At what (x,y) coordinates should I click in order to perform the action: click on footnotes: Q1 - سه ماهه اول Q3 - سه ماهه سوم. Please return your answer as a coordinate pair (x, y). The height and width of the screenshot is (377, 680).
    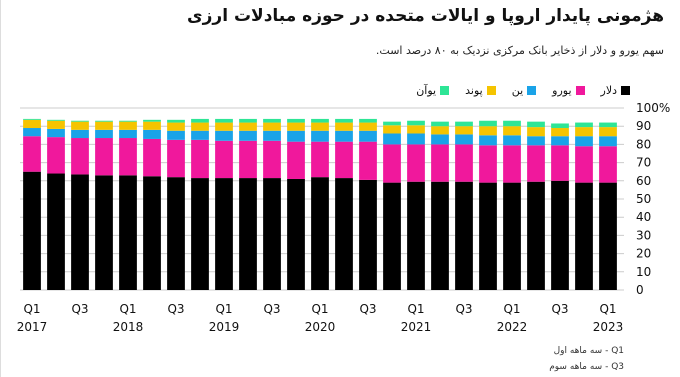
    Looking at the image, I should click on (586, 359).